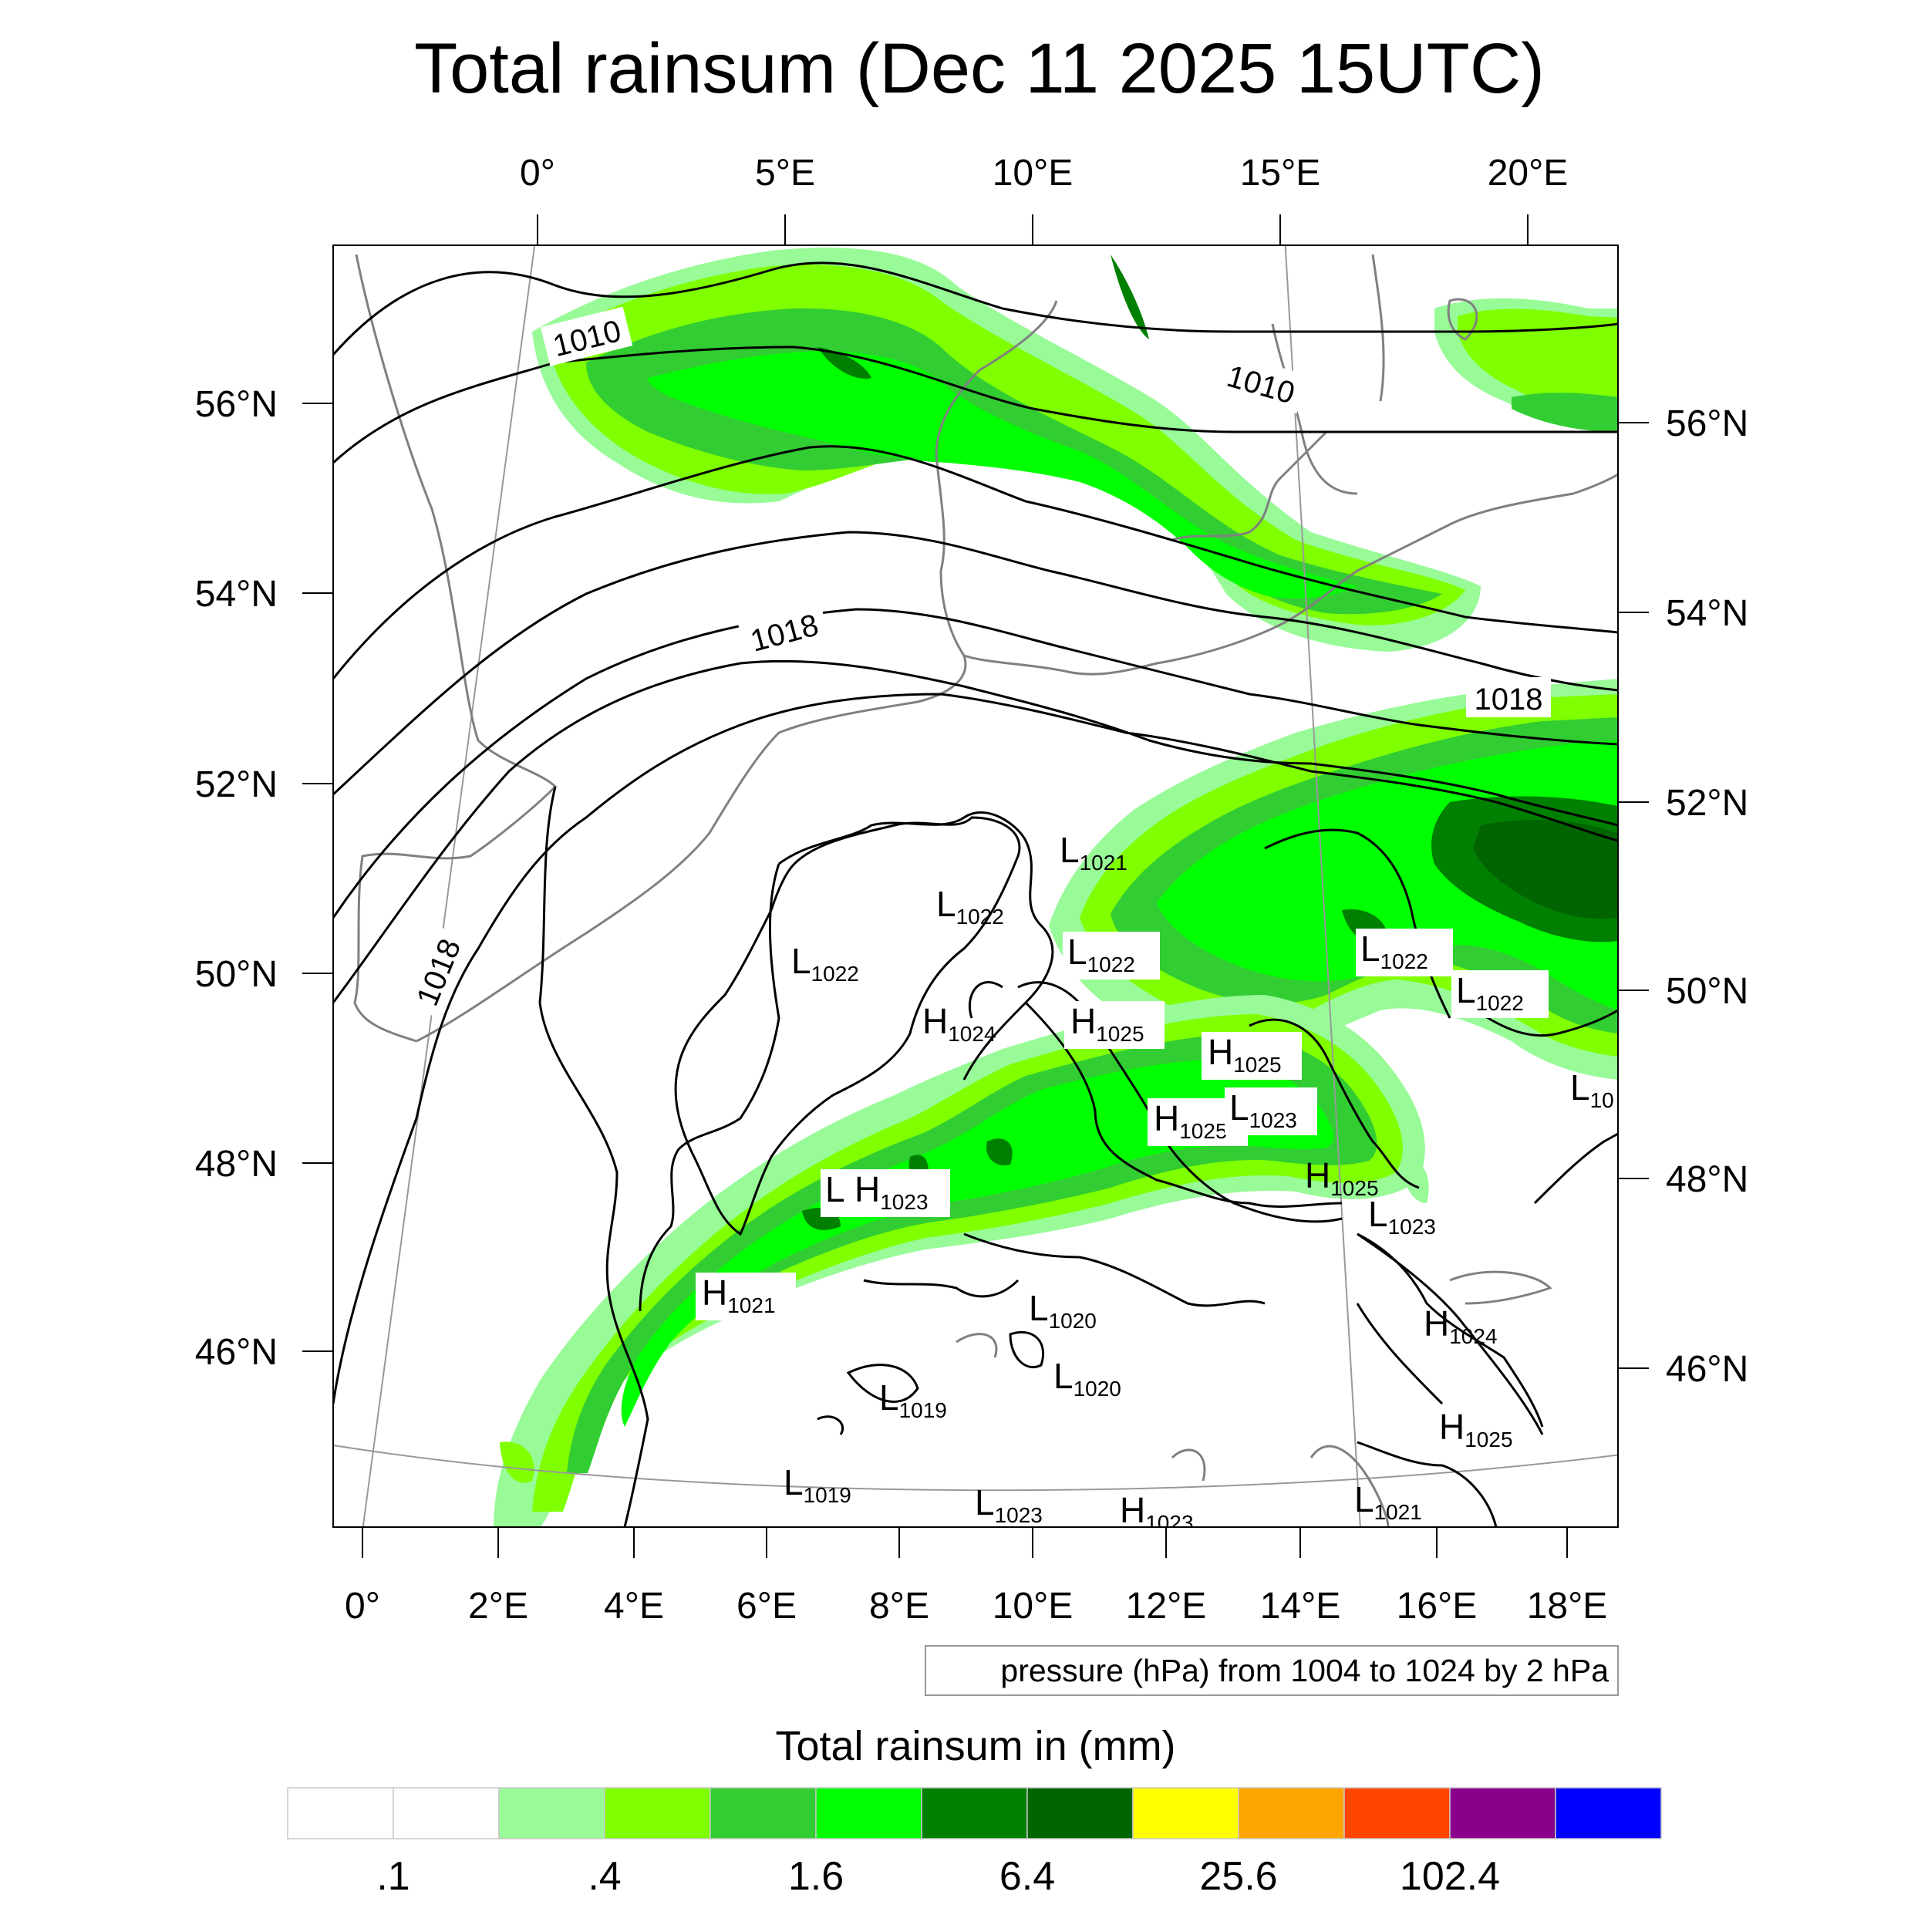 The image size is (1928, 1932). What do you see at coordinates (634, 1606) in the screenshot?
I see `tick-label: 4°E` at bounding box center [634, 1606].